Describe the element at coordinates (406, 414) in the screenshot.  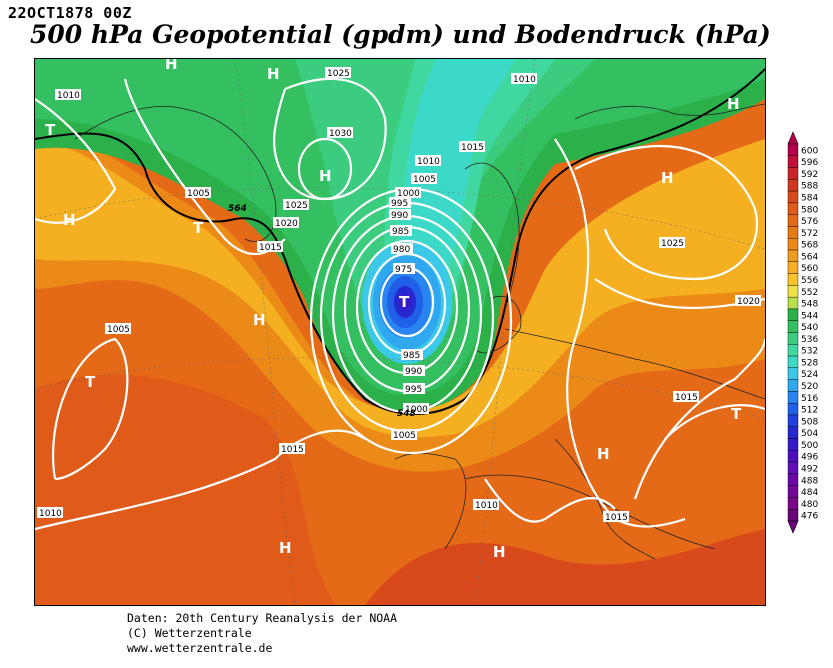
I see `contour-label: 548` at that location.